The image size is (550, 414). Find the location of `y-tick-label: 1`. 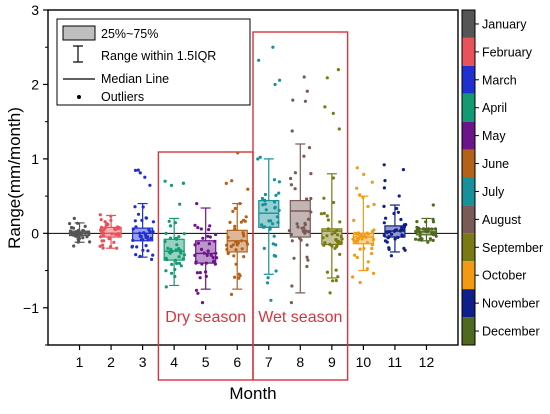

y-tick-label: 1 is located at coordinates (35, 159).